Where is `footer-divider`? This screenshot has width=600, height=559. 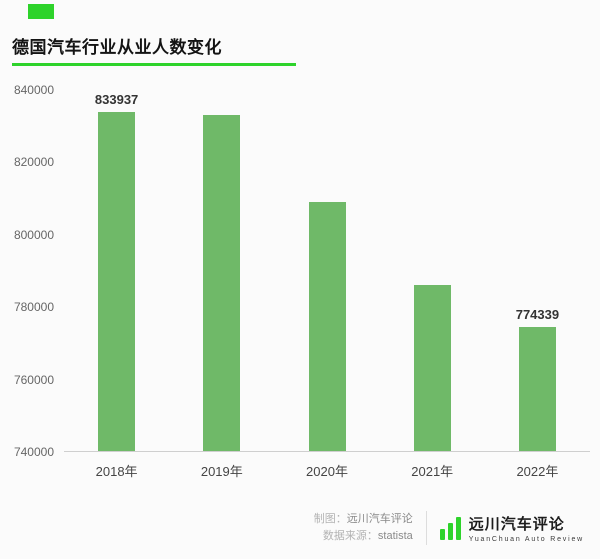
footer-divider is located at coordinates (426, 528).